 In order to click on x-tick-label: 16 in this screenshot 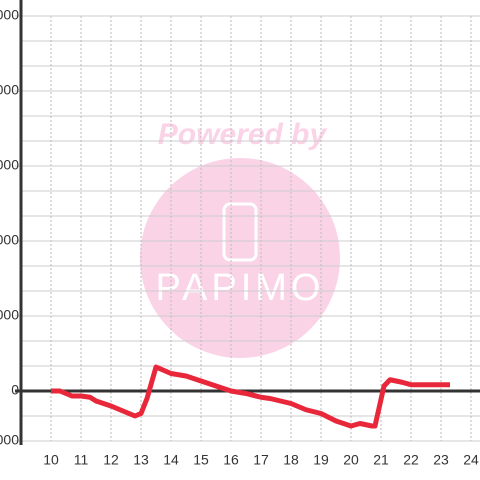, I will do `click(231, 460)`.